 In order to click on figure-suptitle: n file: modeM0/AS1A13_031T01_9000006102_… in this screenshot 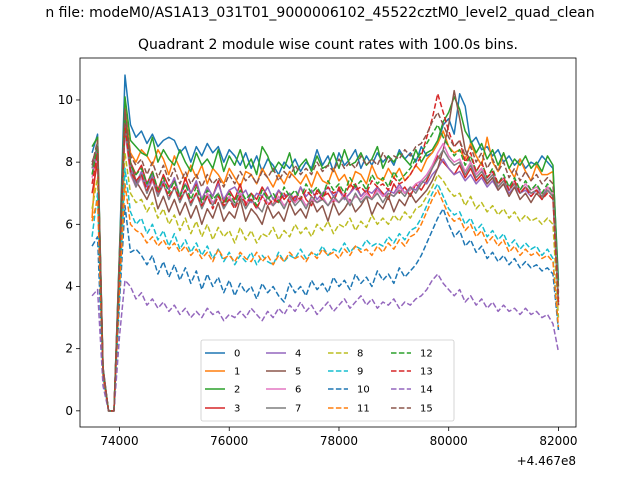, I will do `click(319, 13)`.